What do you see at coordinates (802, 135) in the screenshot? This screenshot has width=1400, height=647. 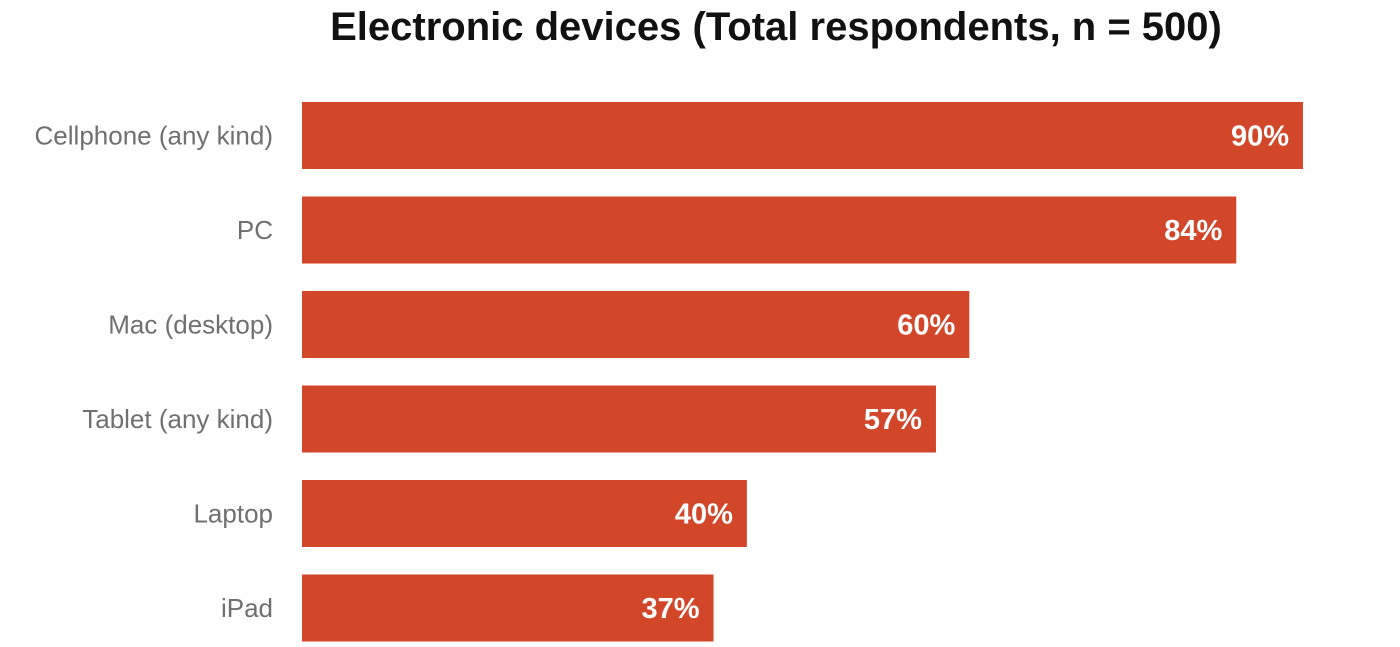 I see `bar-cellphone-any-kind` at bounding box center [802, 135].